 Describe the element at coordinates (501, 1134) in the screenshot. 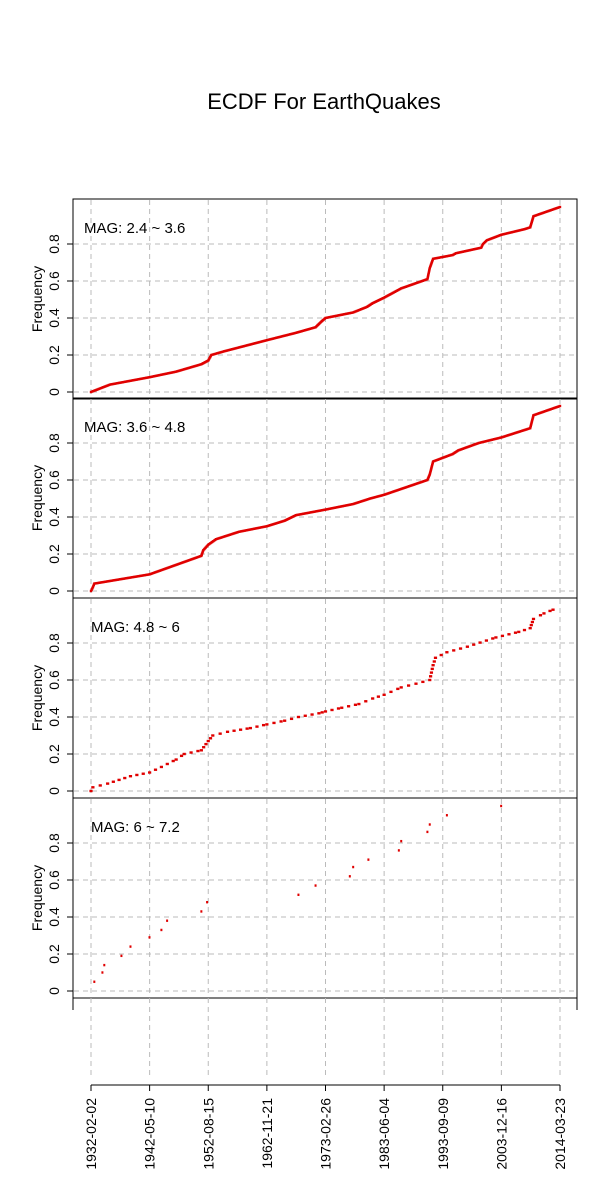

I see `x-tick-label: 2003-12-16` at that location.